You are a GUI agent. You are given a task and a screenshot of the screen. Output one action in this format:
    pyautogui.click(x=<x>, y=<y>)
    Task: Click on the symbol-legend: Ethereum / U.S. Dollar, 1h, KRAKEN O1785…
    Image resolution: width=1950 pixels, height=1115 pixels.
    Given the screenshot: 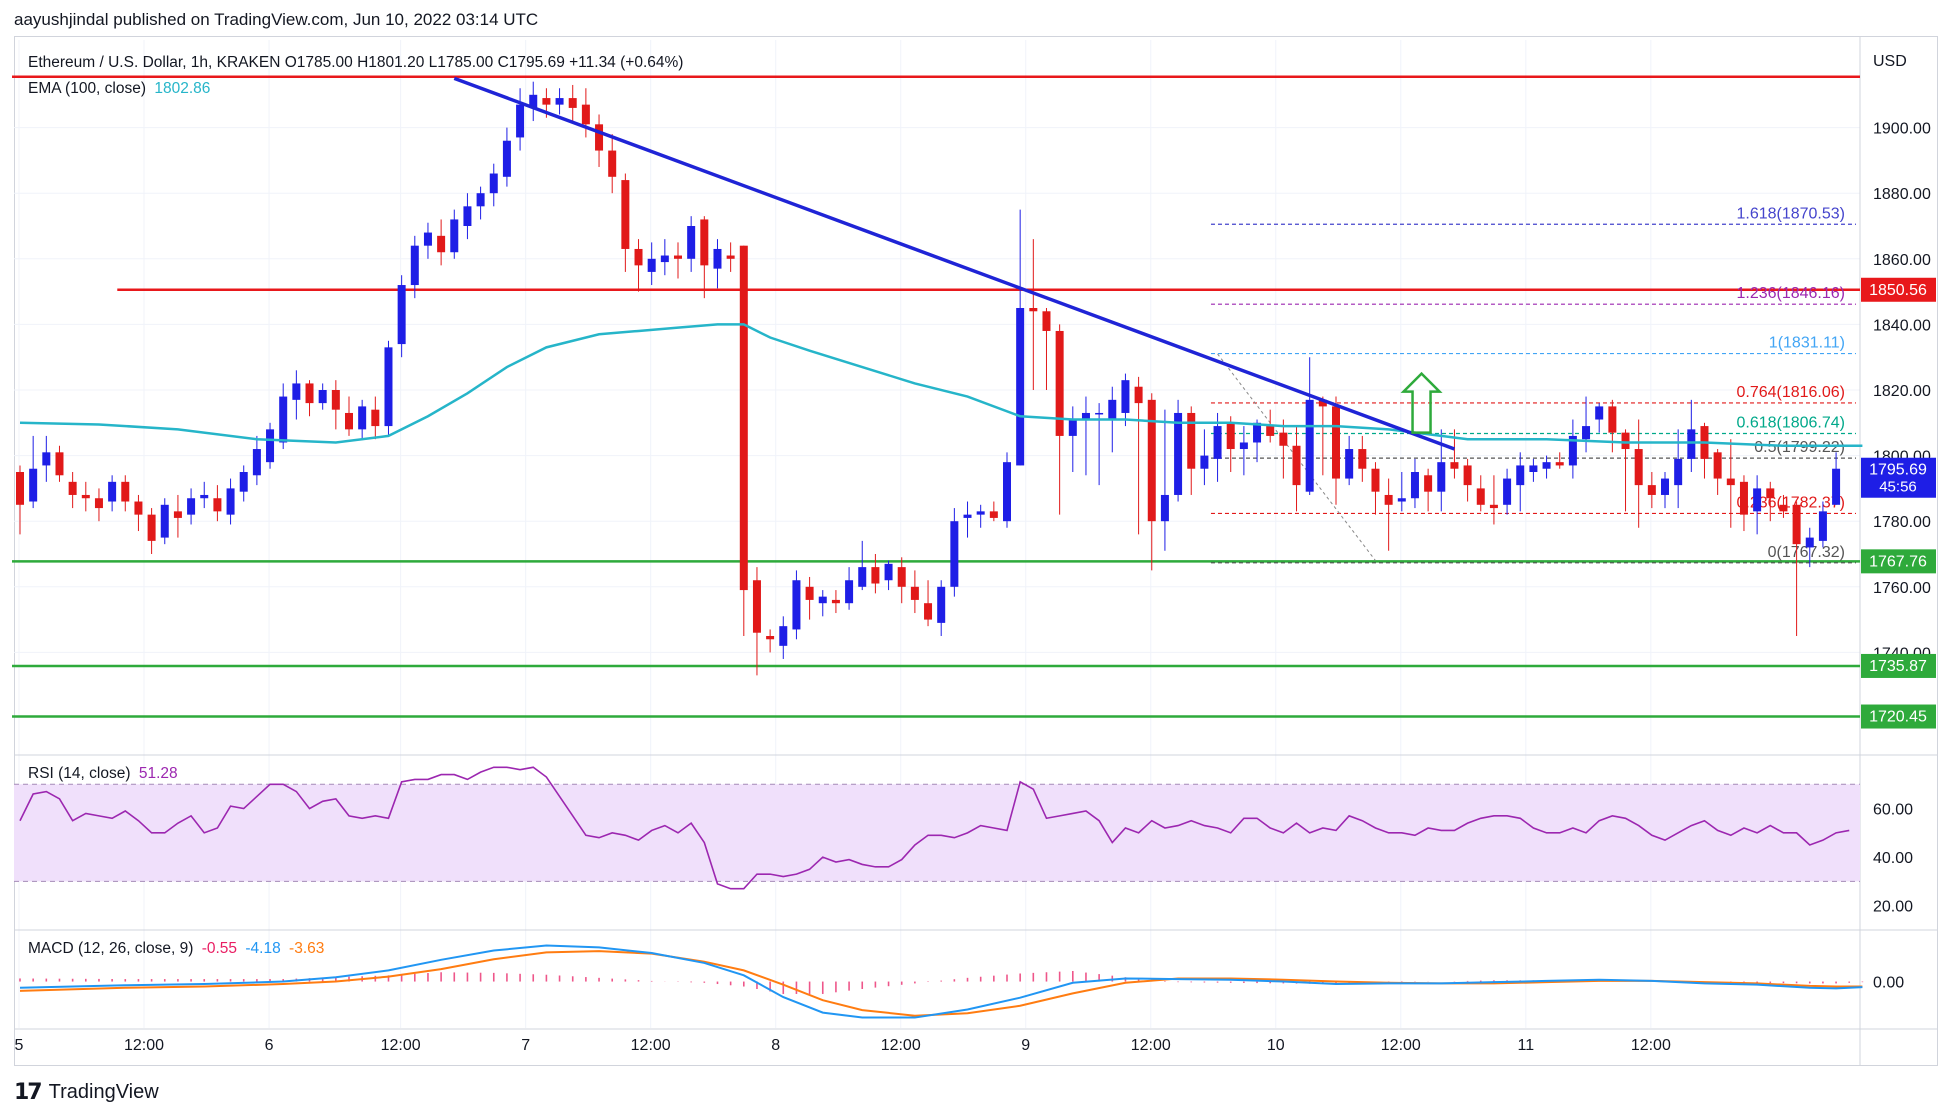 What is the action you would take?
    pyautogui.click(x=355, y=63)
    